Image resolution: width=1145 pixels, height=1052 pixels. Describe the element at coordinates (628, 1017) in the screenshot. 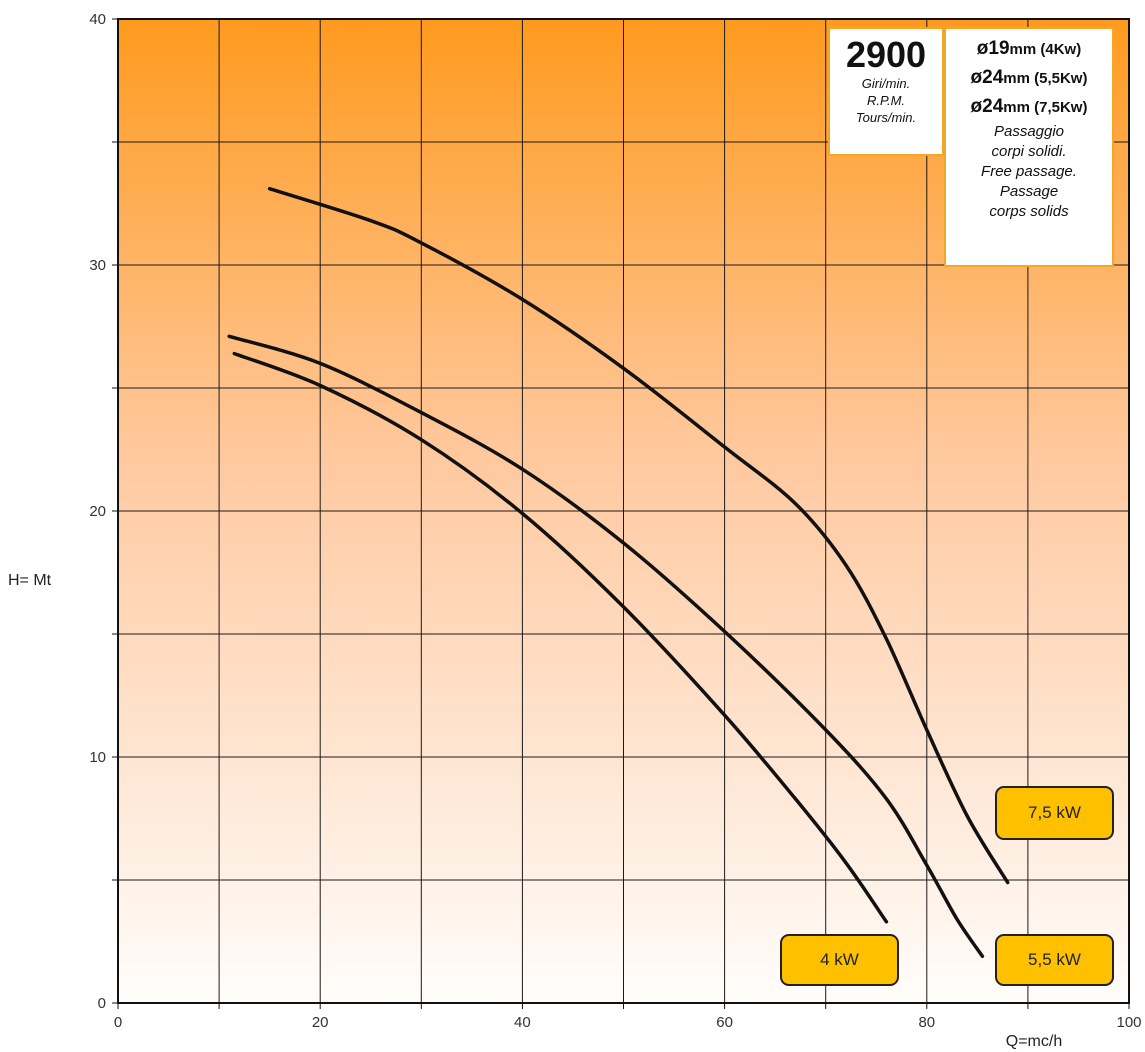

I see `x-axis: 0 20 40 60 80 100` at that location.